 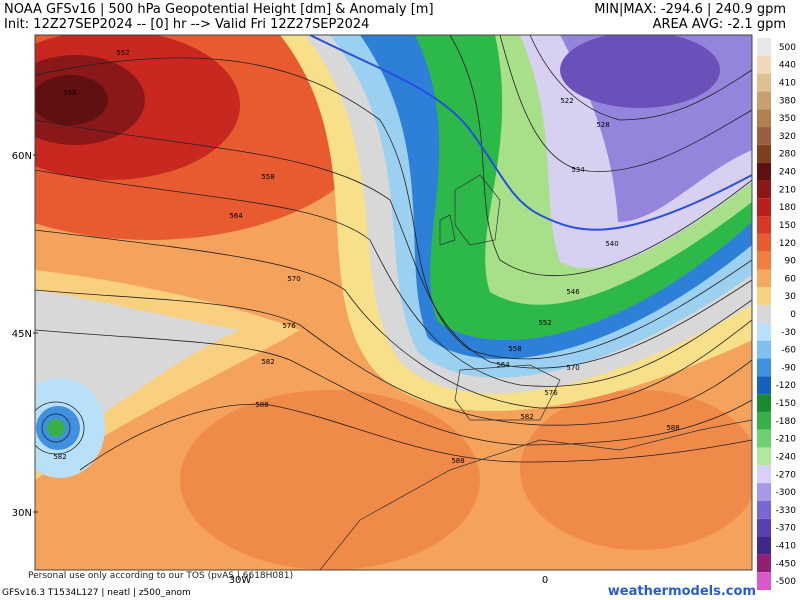 What do you see at coordinates (578, 170) in the screenshot?
I see `contour-label: 534` at bounding box center [578, 170].